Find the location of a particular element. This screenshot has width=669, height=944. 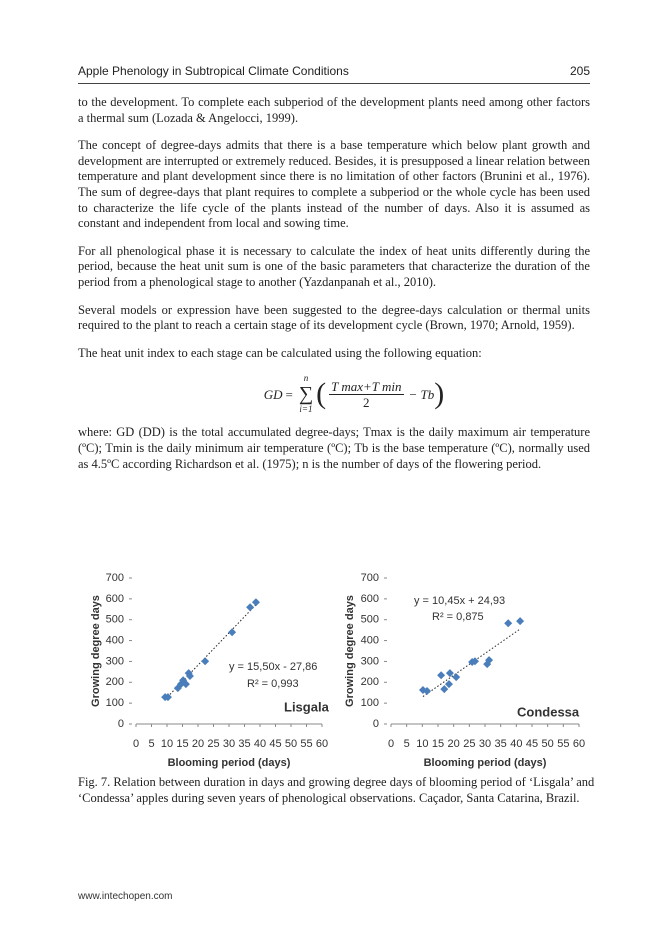

eq-fraction: T max+T min 2 is located at coordinates (366, 394).